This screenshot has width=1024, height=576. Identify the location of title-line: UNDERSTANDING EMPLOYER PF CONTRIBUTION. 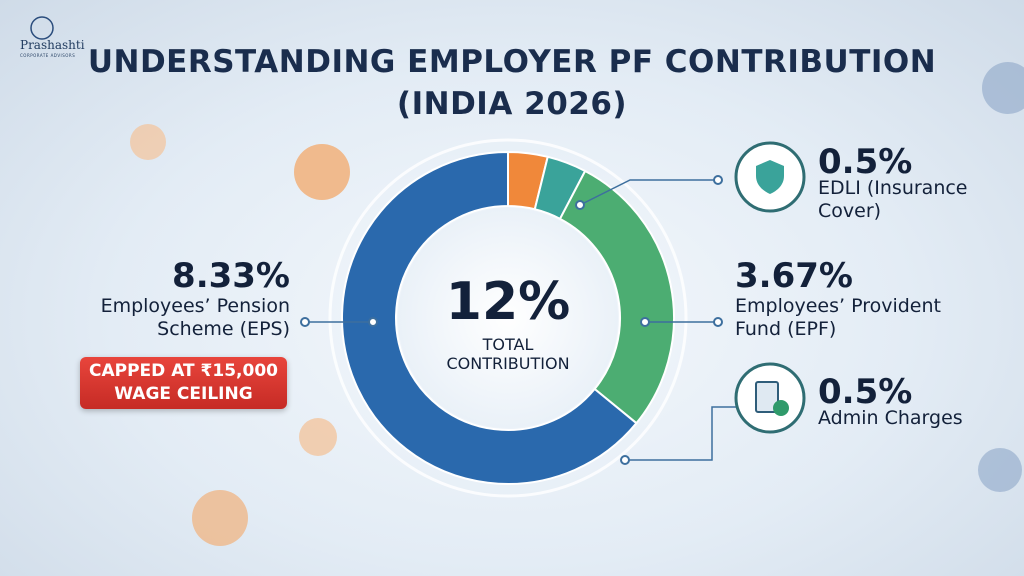
(512, 62).